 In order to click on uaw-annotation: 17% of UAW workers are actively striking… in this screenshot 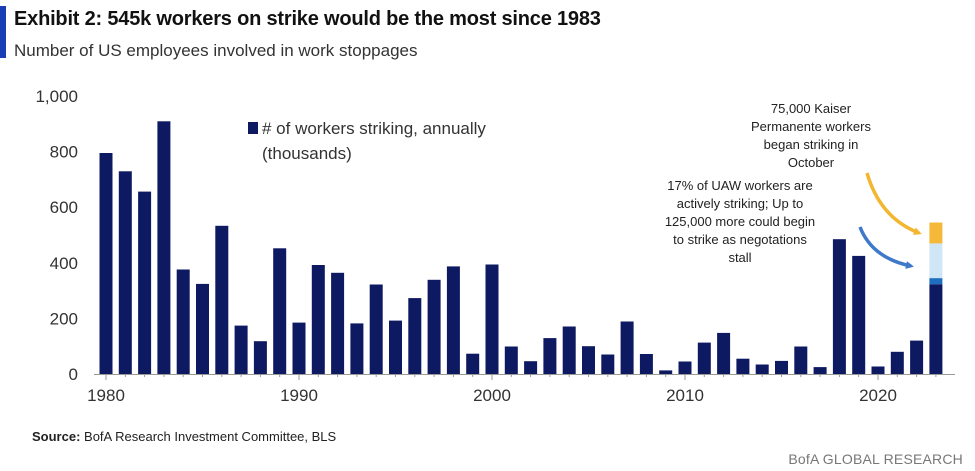, I will do `click(740, 221)`.